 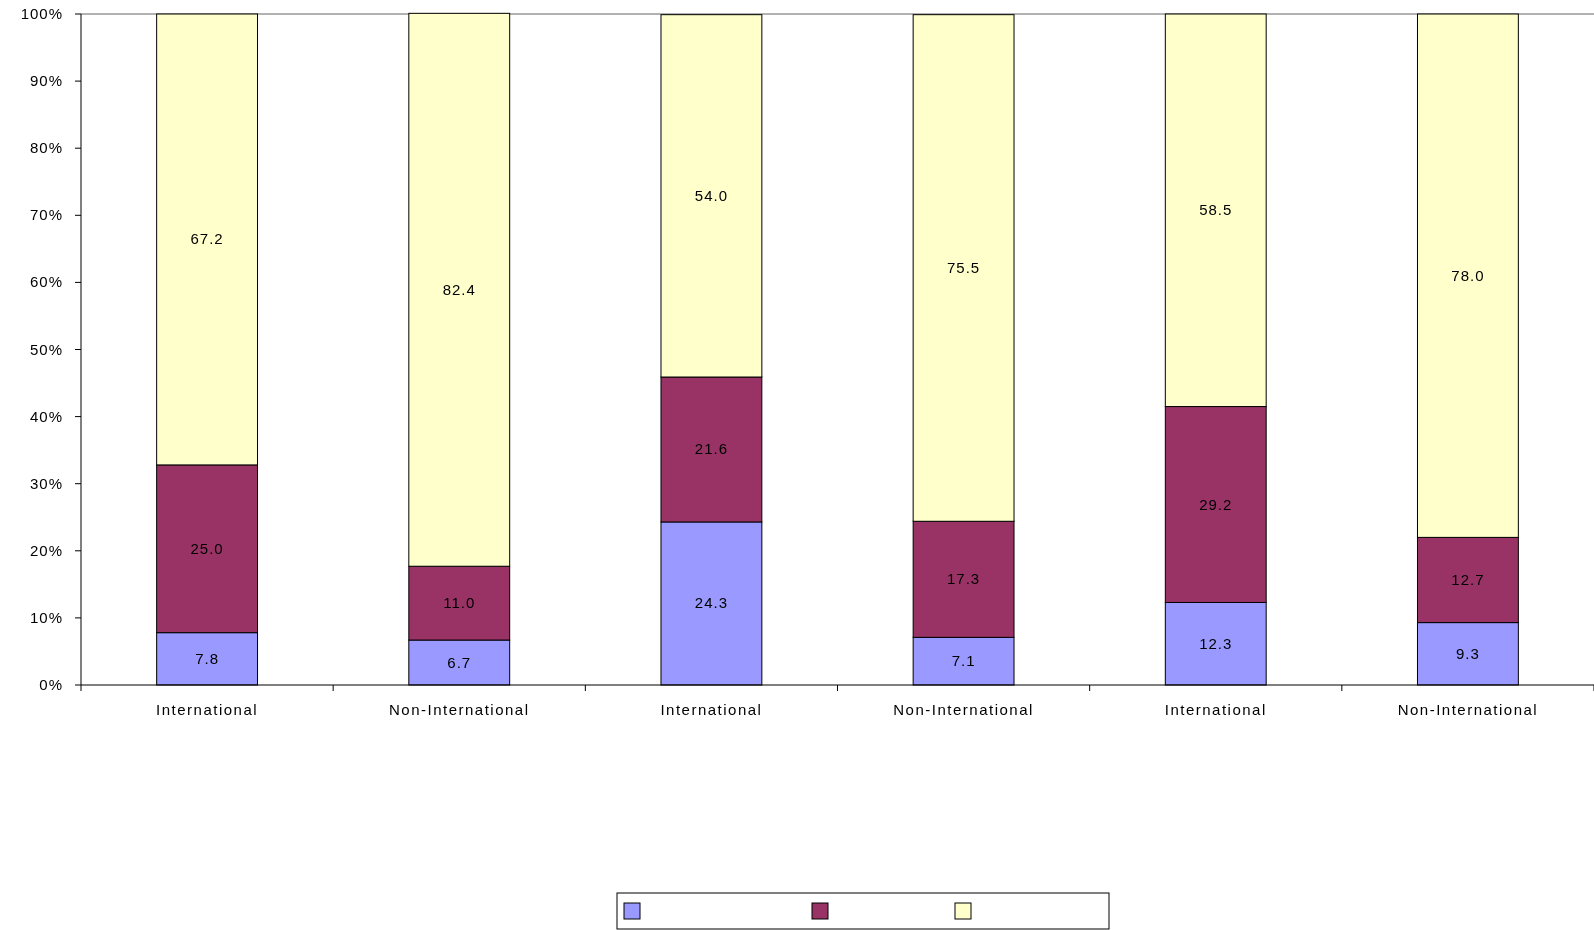 I want to click on y-tick-label: 0%, so click(x=51, y=684).